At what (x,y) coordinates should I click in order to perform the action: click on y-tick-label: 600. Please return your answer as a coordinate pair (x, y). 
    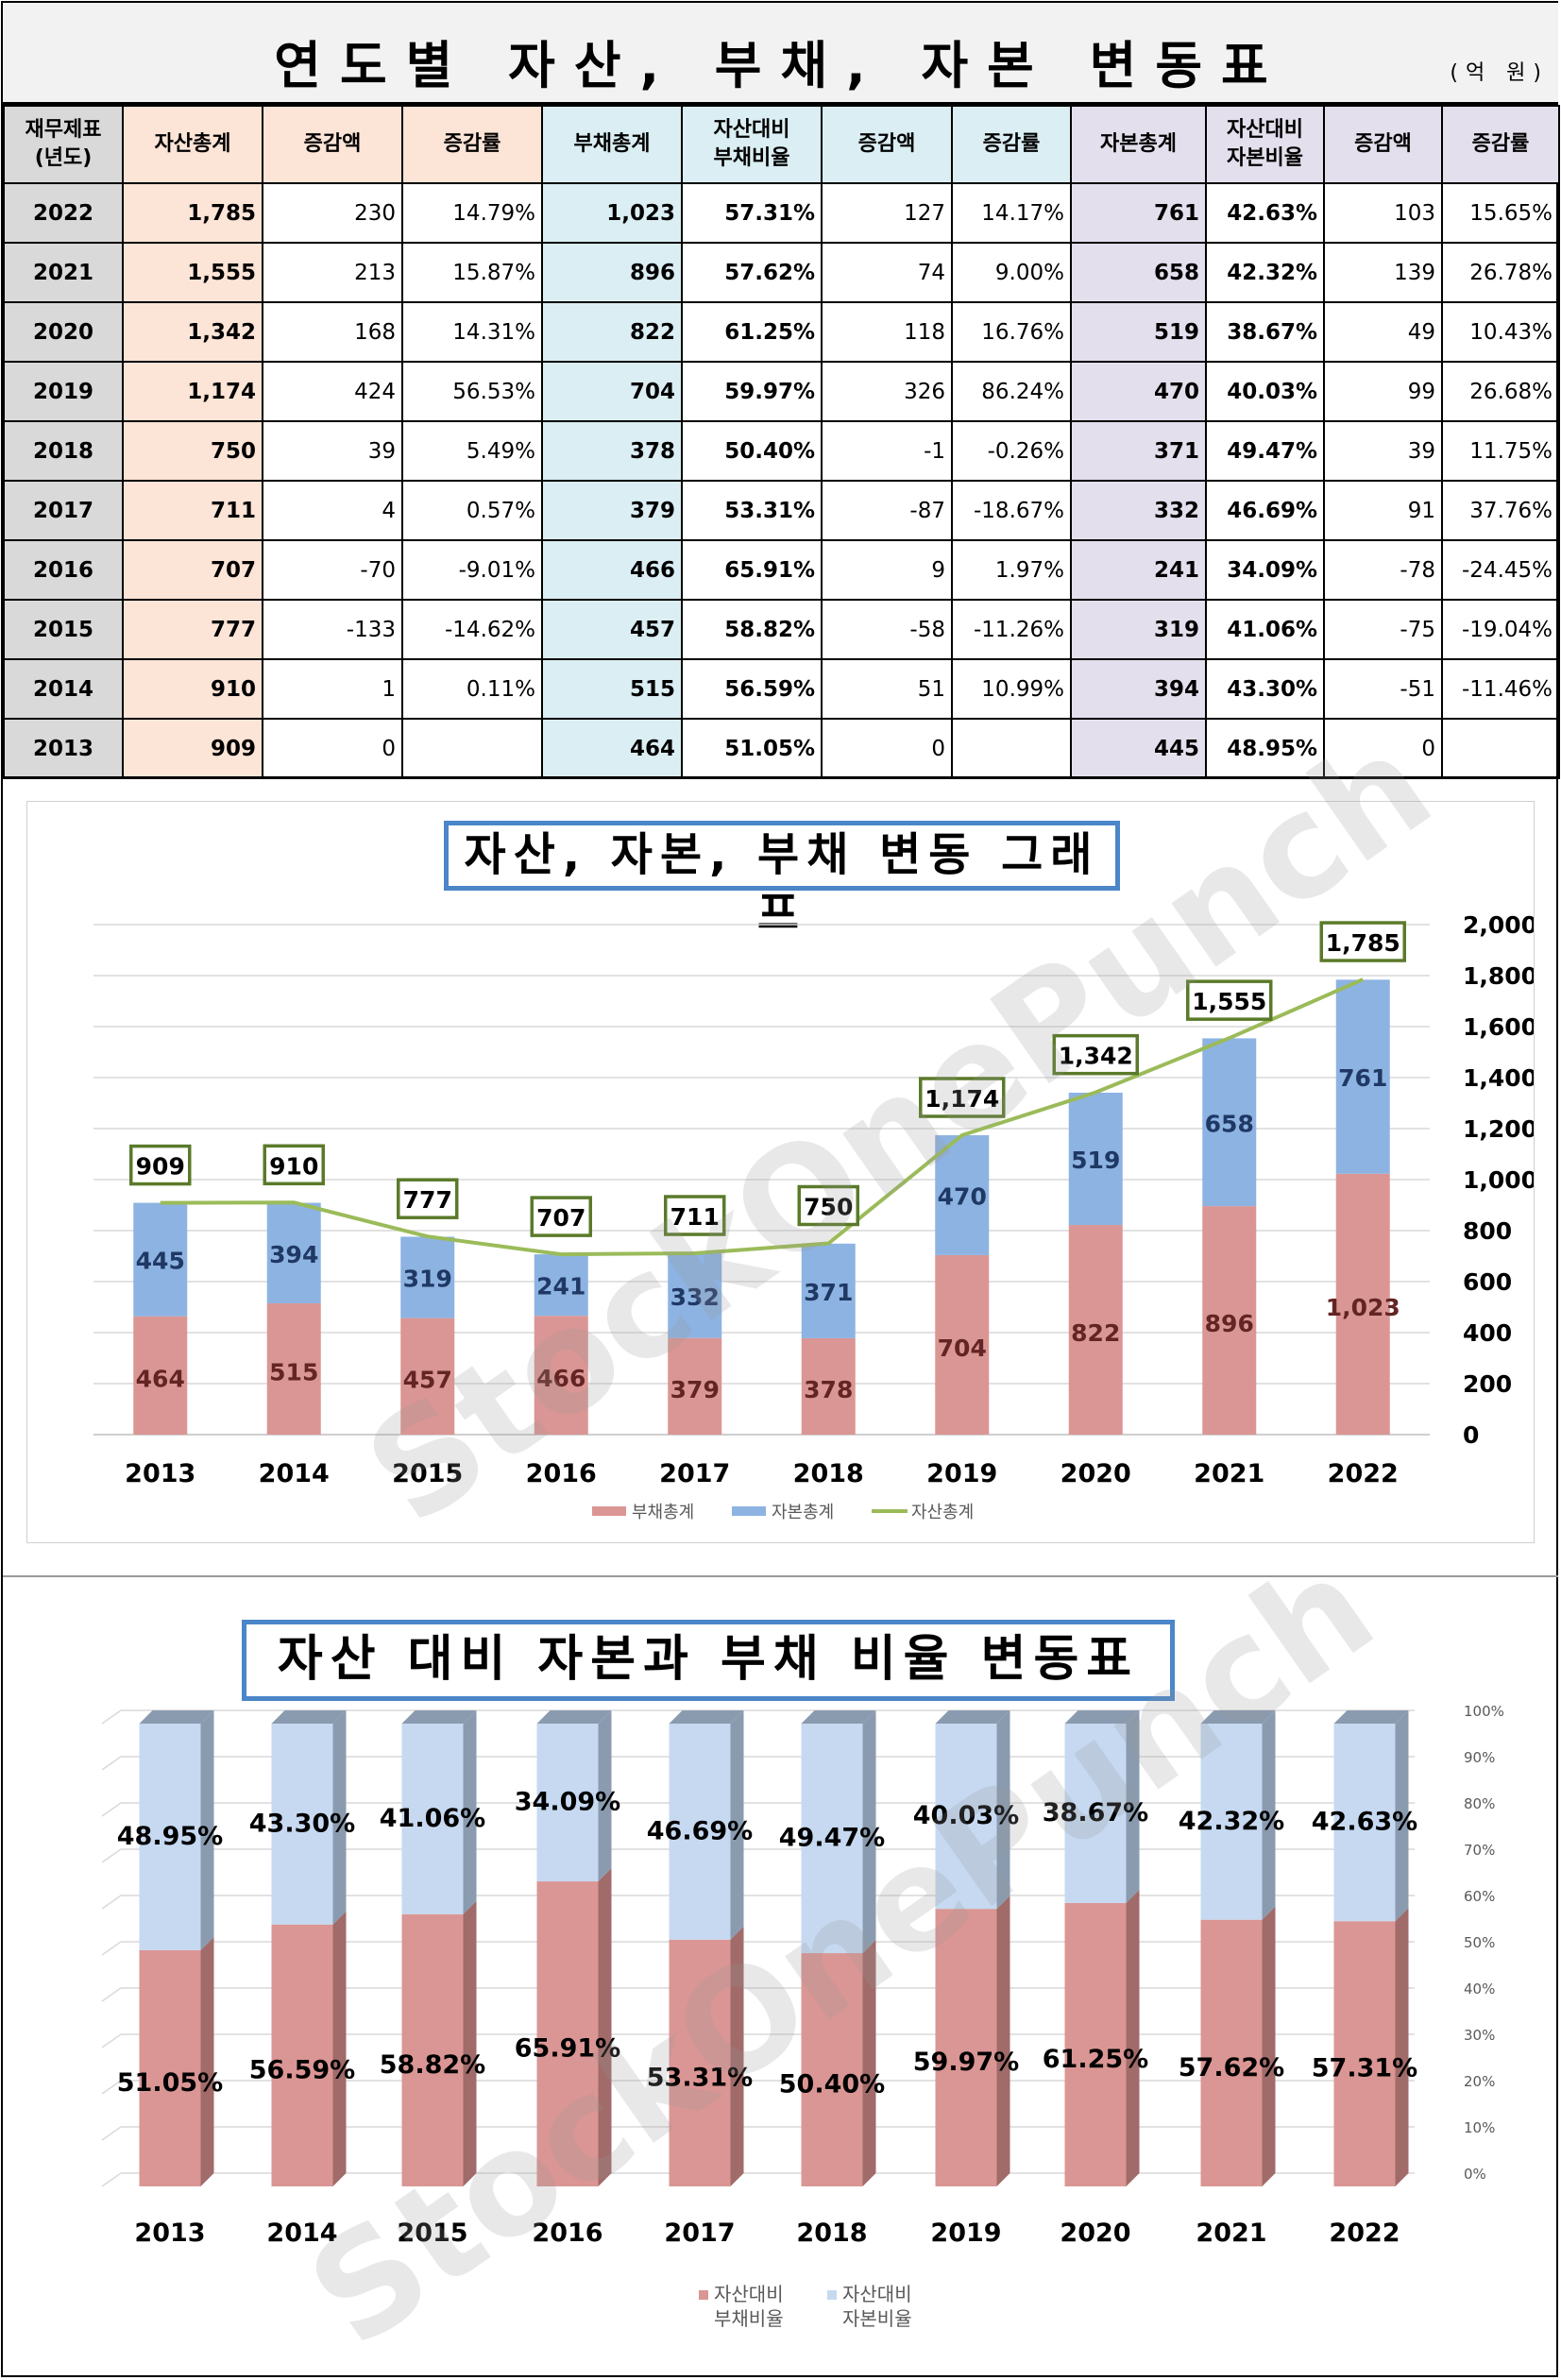
    Looking at the image, I should click on (1487, 1282).